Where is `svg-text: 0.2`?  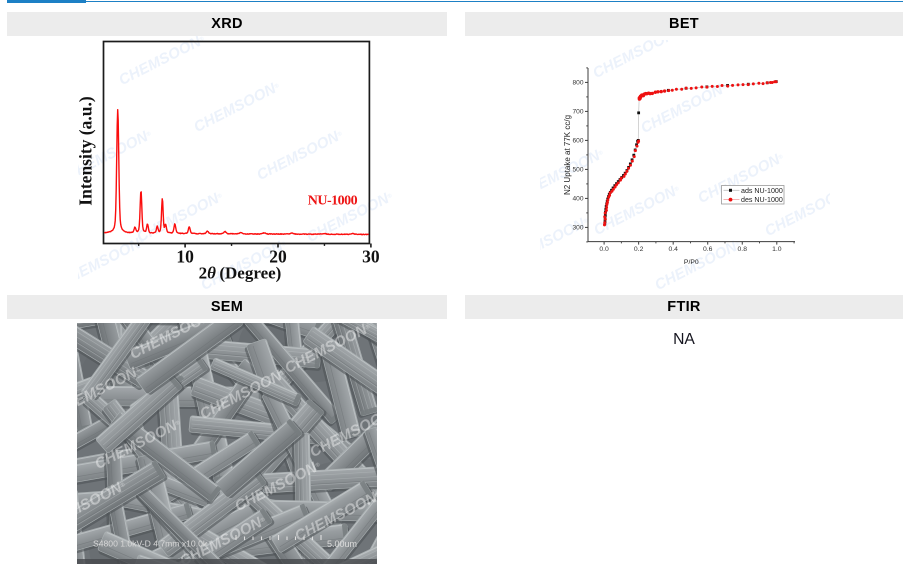
svg-text: 0.2 is located at coordinates (639, 249).